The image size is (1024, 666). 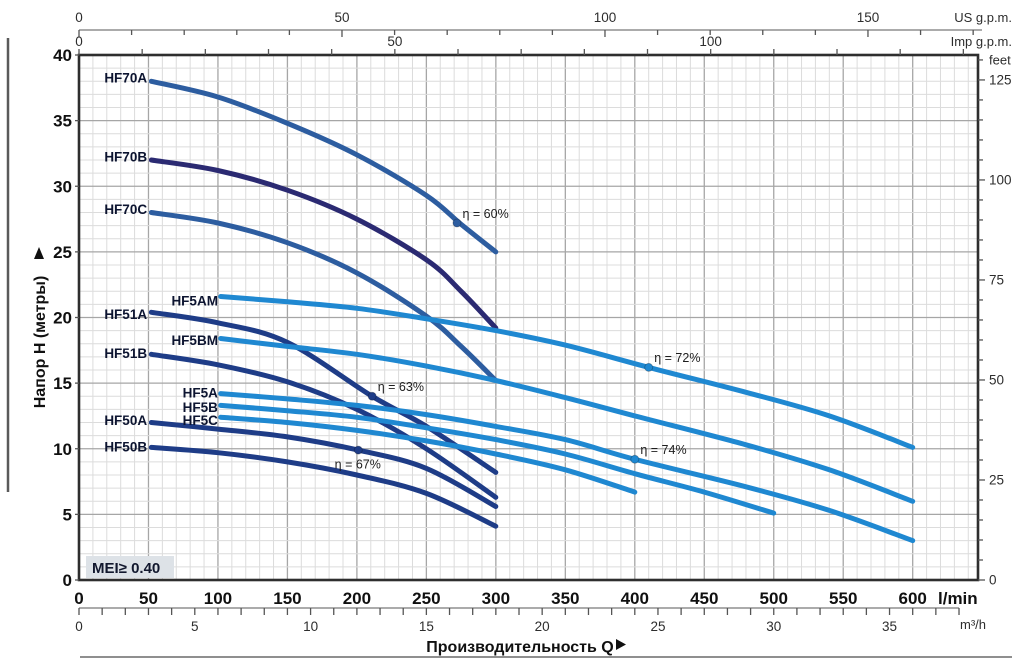 I want to click on efficiency-label: η = 60%, so click(x=485, y=214).